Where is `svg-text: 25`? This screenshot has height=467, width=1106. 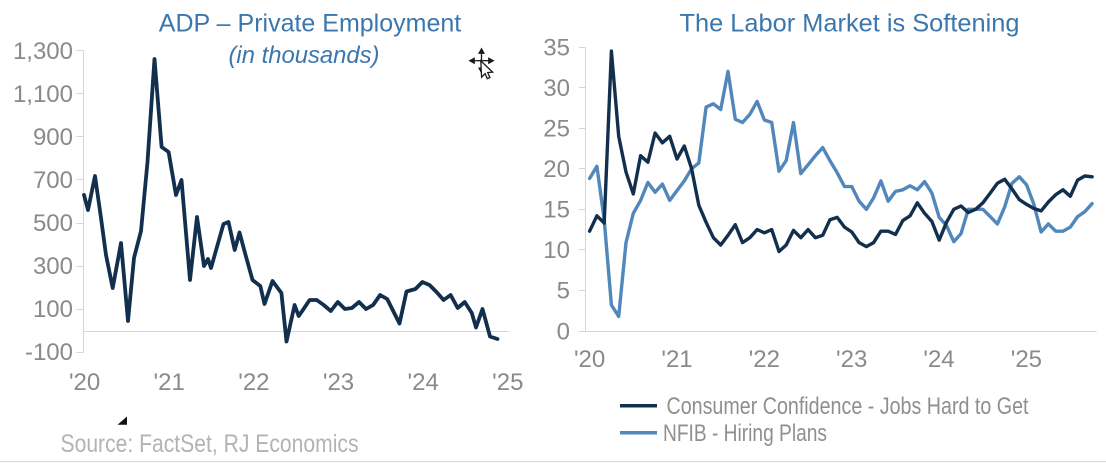 svg-text: 25 is located at coordinates (556, 129).